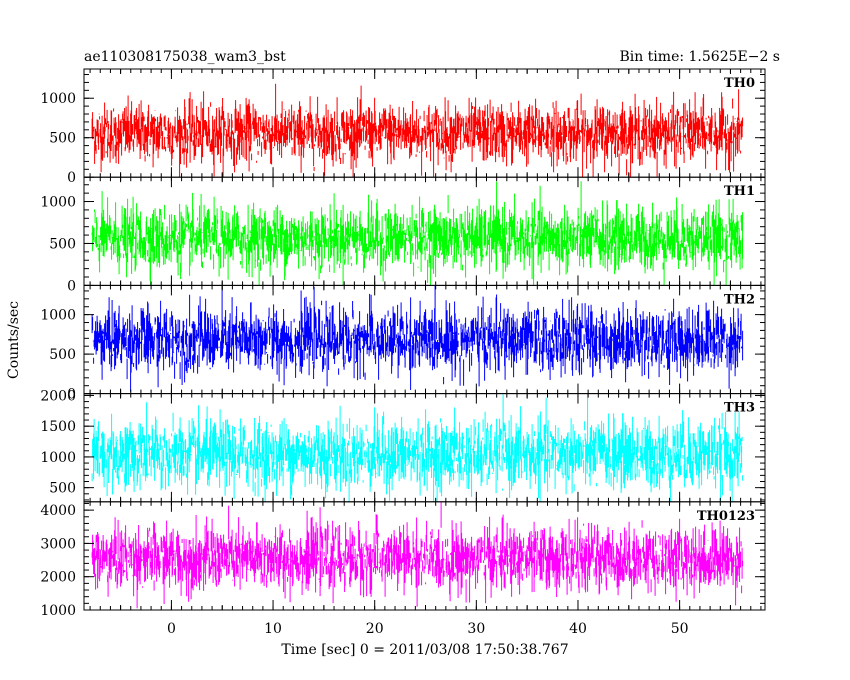 This screenshot has width=850, height=680. What do you see at coordinates (417, 555) in the screenshot?
I see `series-th0123` at bounding box center [417, 555].